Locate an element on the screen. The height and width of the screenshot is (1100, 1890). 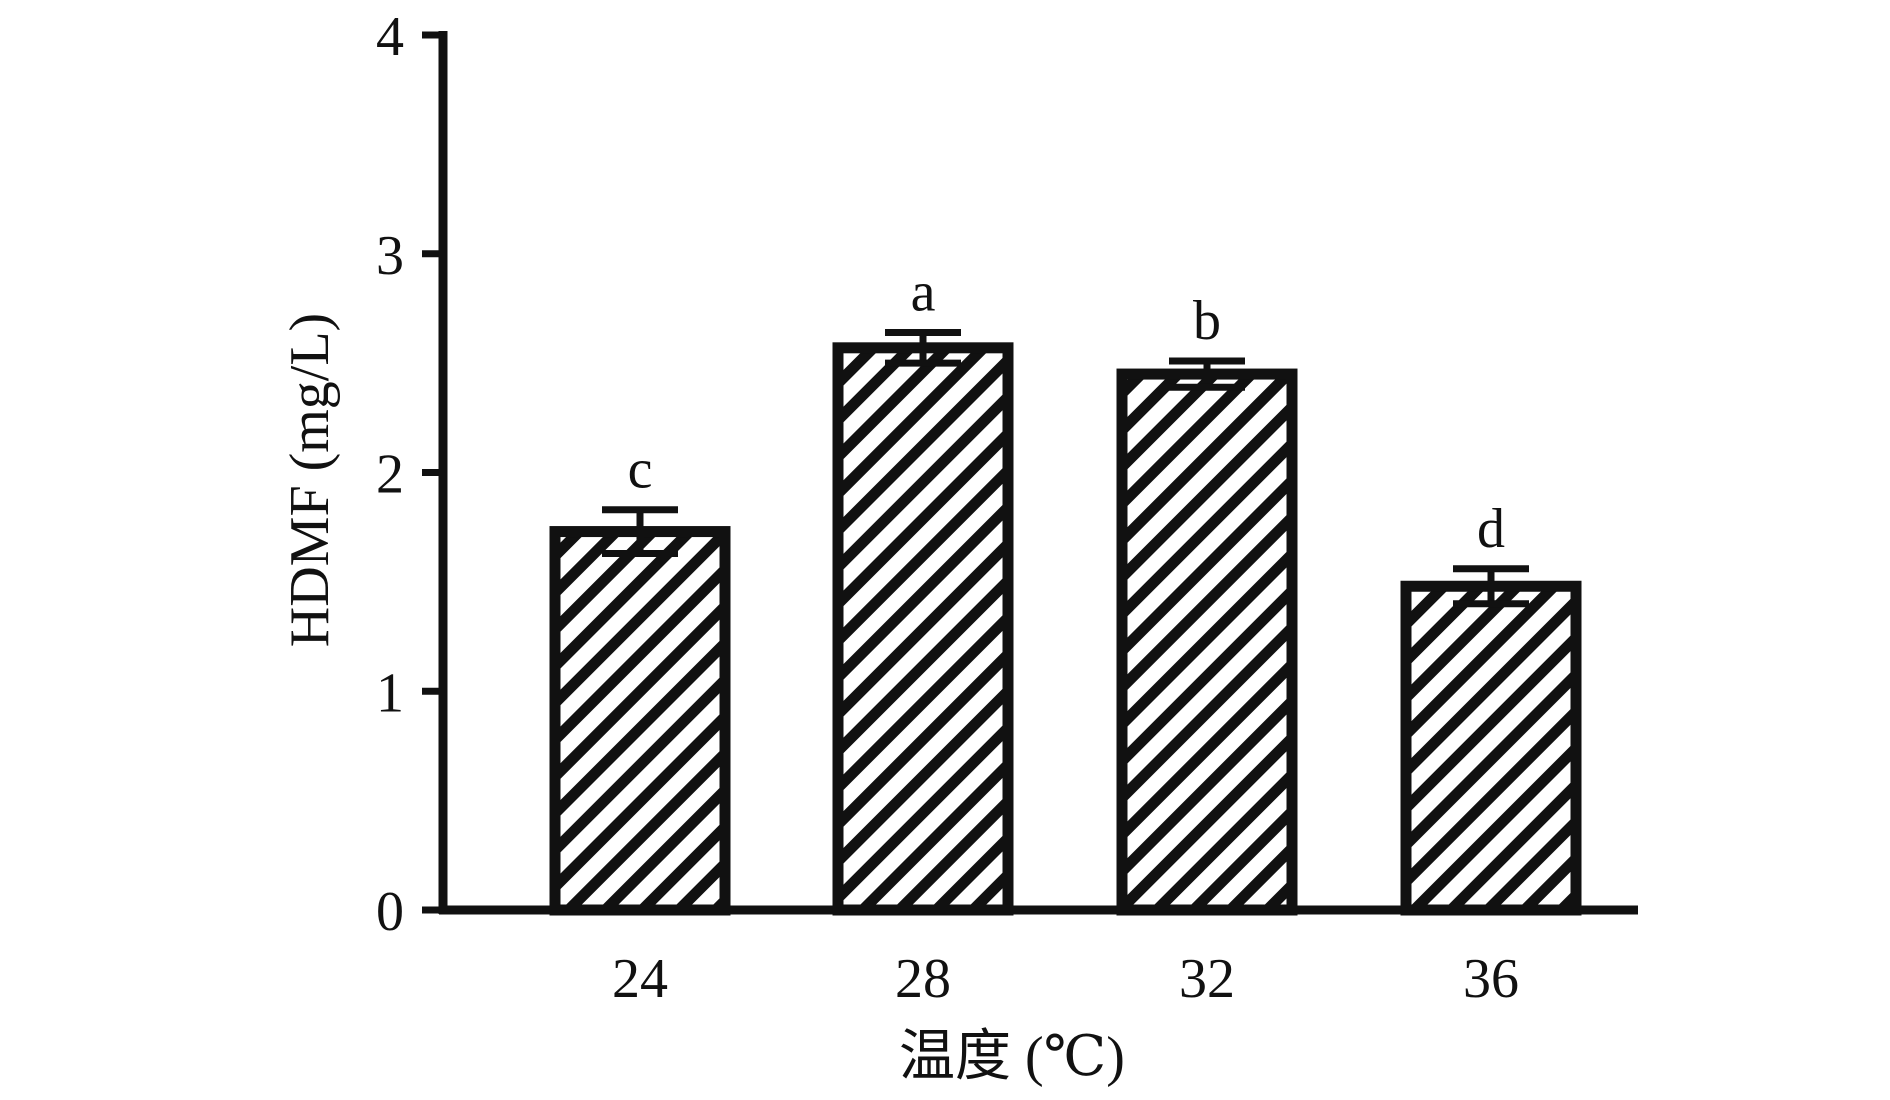
x-tick-label-32: 32 is located at coordinates (1207, 979).